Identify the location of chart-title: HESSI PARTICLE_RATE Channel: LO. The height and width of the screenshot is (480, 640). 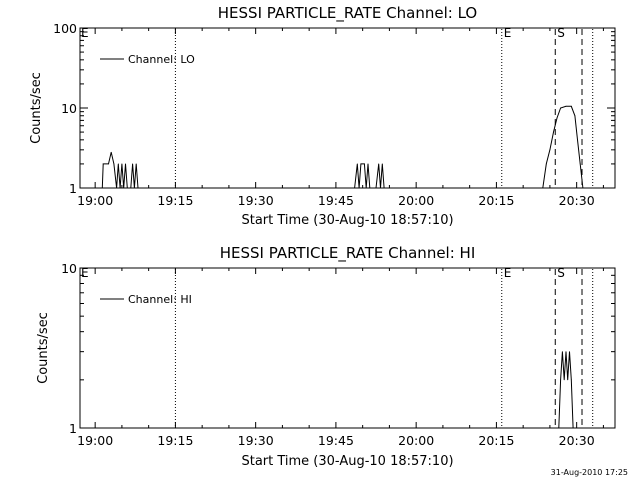
(347, 13).